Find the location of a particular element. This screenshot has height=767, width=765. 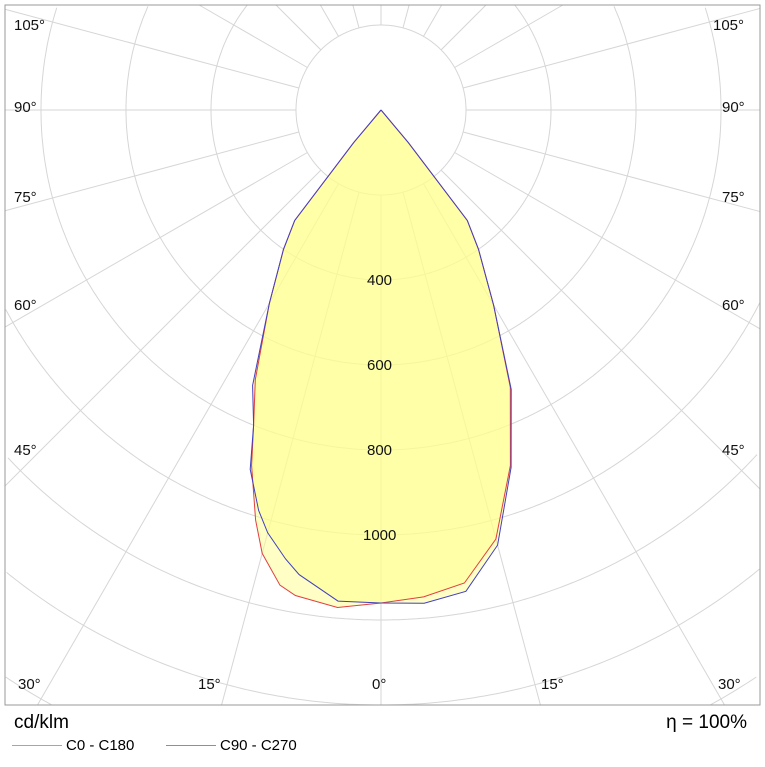

angle-label-bottom-15-right: 15° is located at coordinates (552, 684).